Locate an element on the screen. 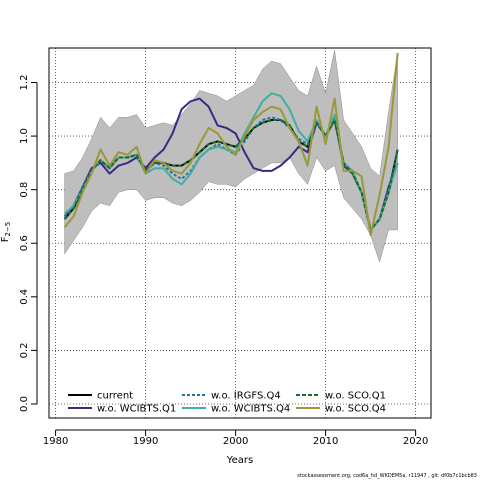 This screenshot has height=480, width=480. x-tick-label-3: 2010 is located at coordinates (325, 441).